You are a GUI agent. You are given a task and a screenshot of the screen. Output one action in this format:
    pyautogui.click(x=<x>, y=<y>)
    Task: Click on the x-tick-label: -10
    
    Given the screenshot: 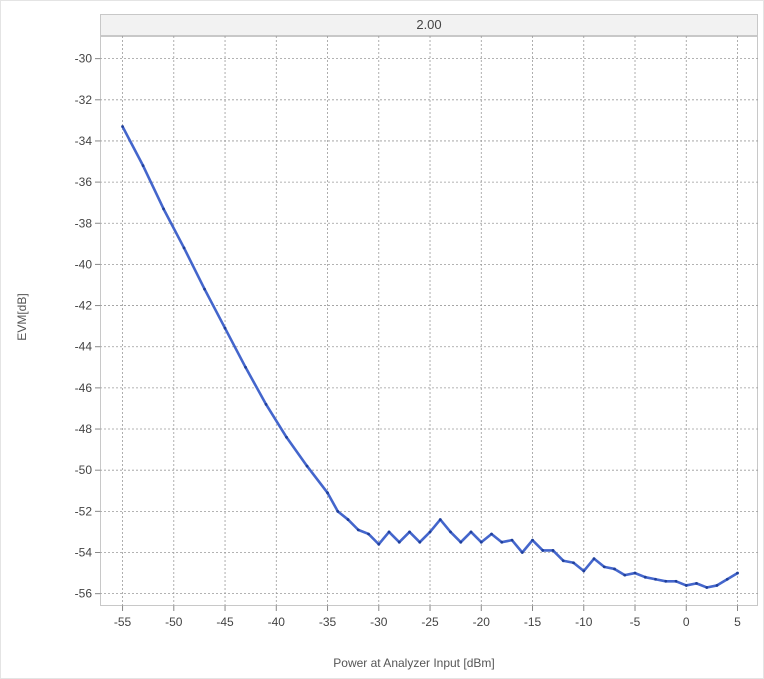 What is the action you would take?
    pyautogui.click(x=584, y=622)
    